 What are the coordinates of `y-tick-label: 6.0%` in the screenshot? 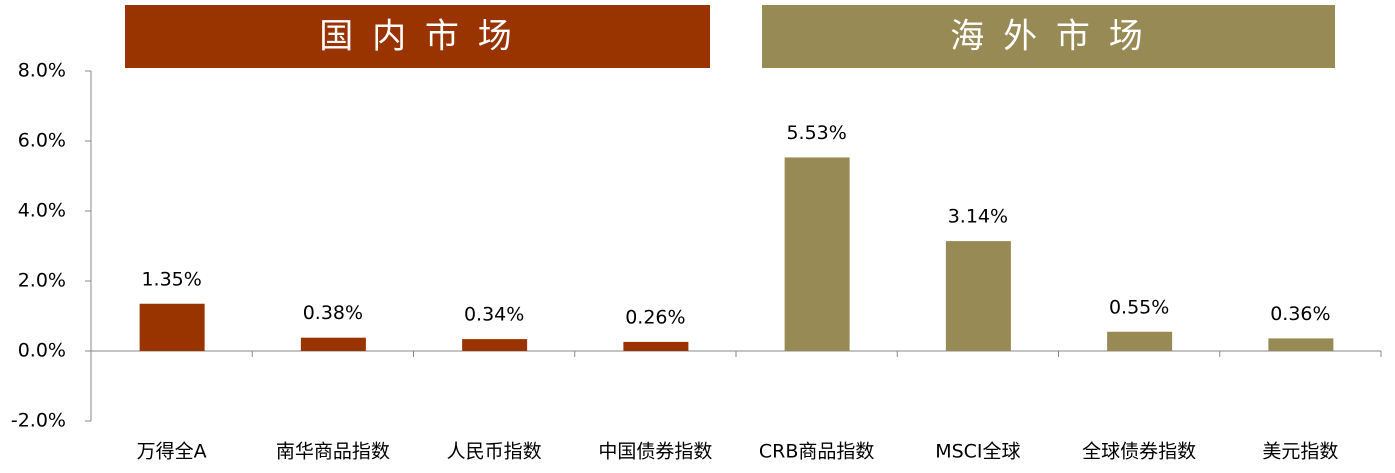 It's located at (42, 141).